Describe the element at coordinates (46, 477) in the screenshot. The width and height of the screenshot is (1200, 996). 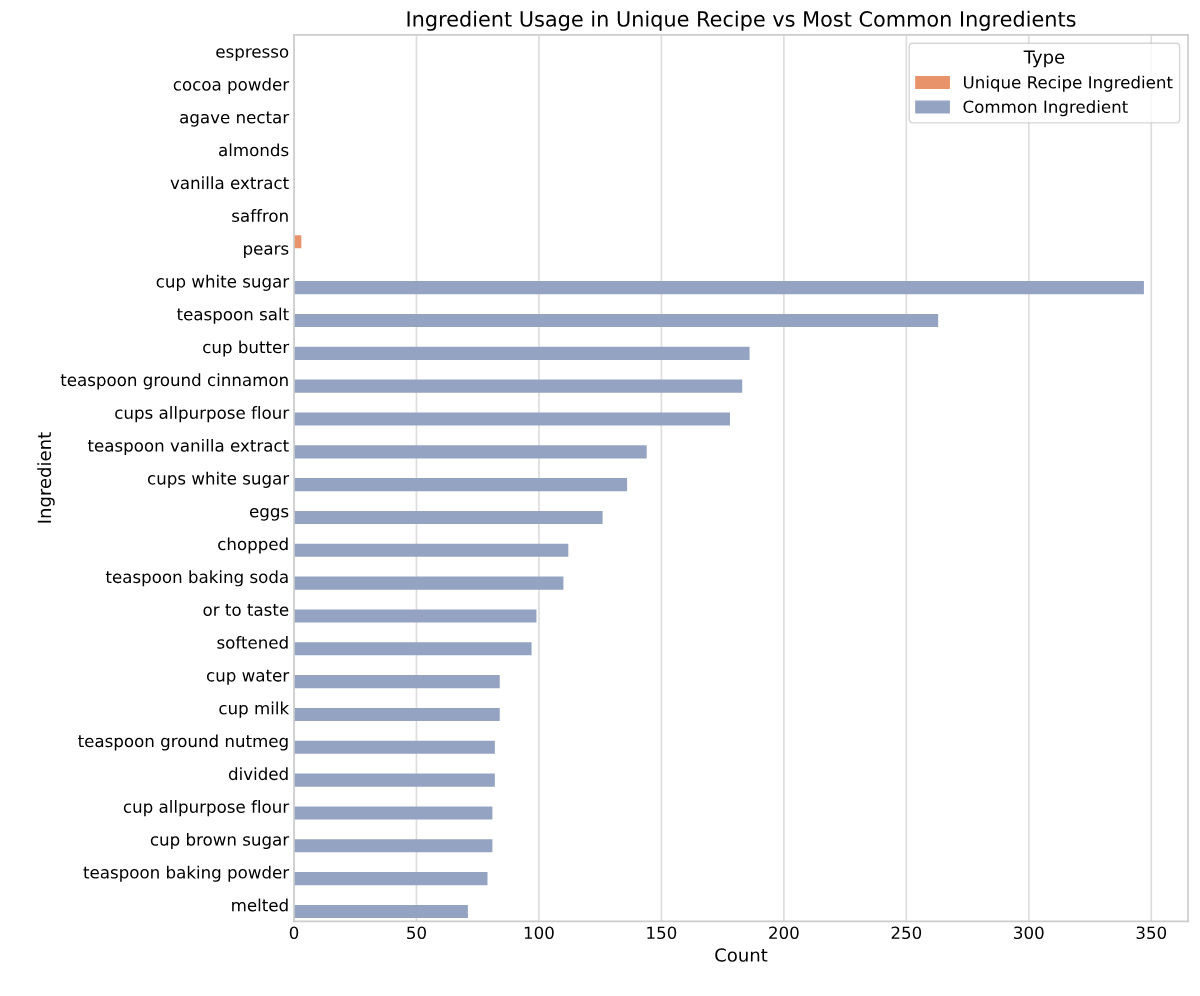
I see `y-axis-title: Ingredient` at that location.